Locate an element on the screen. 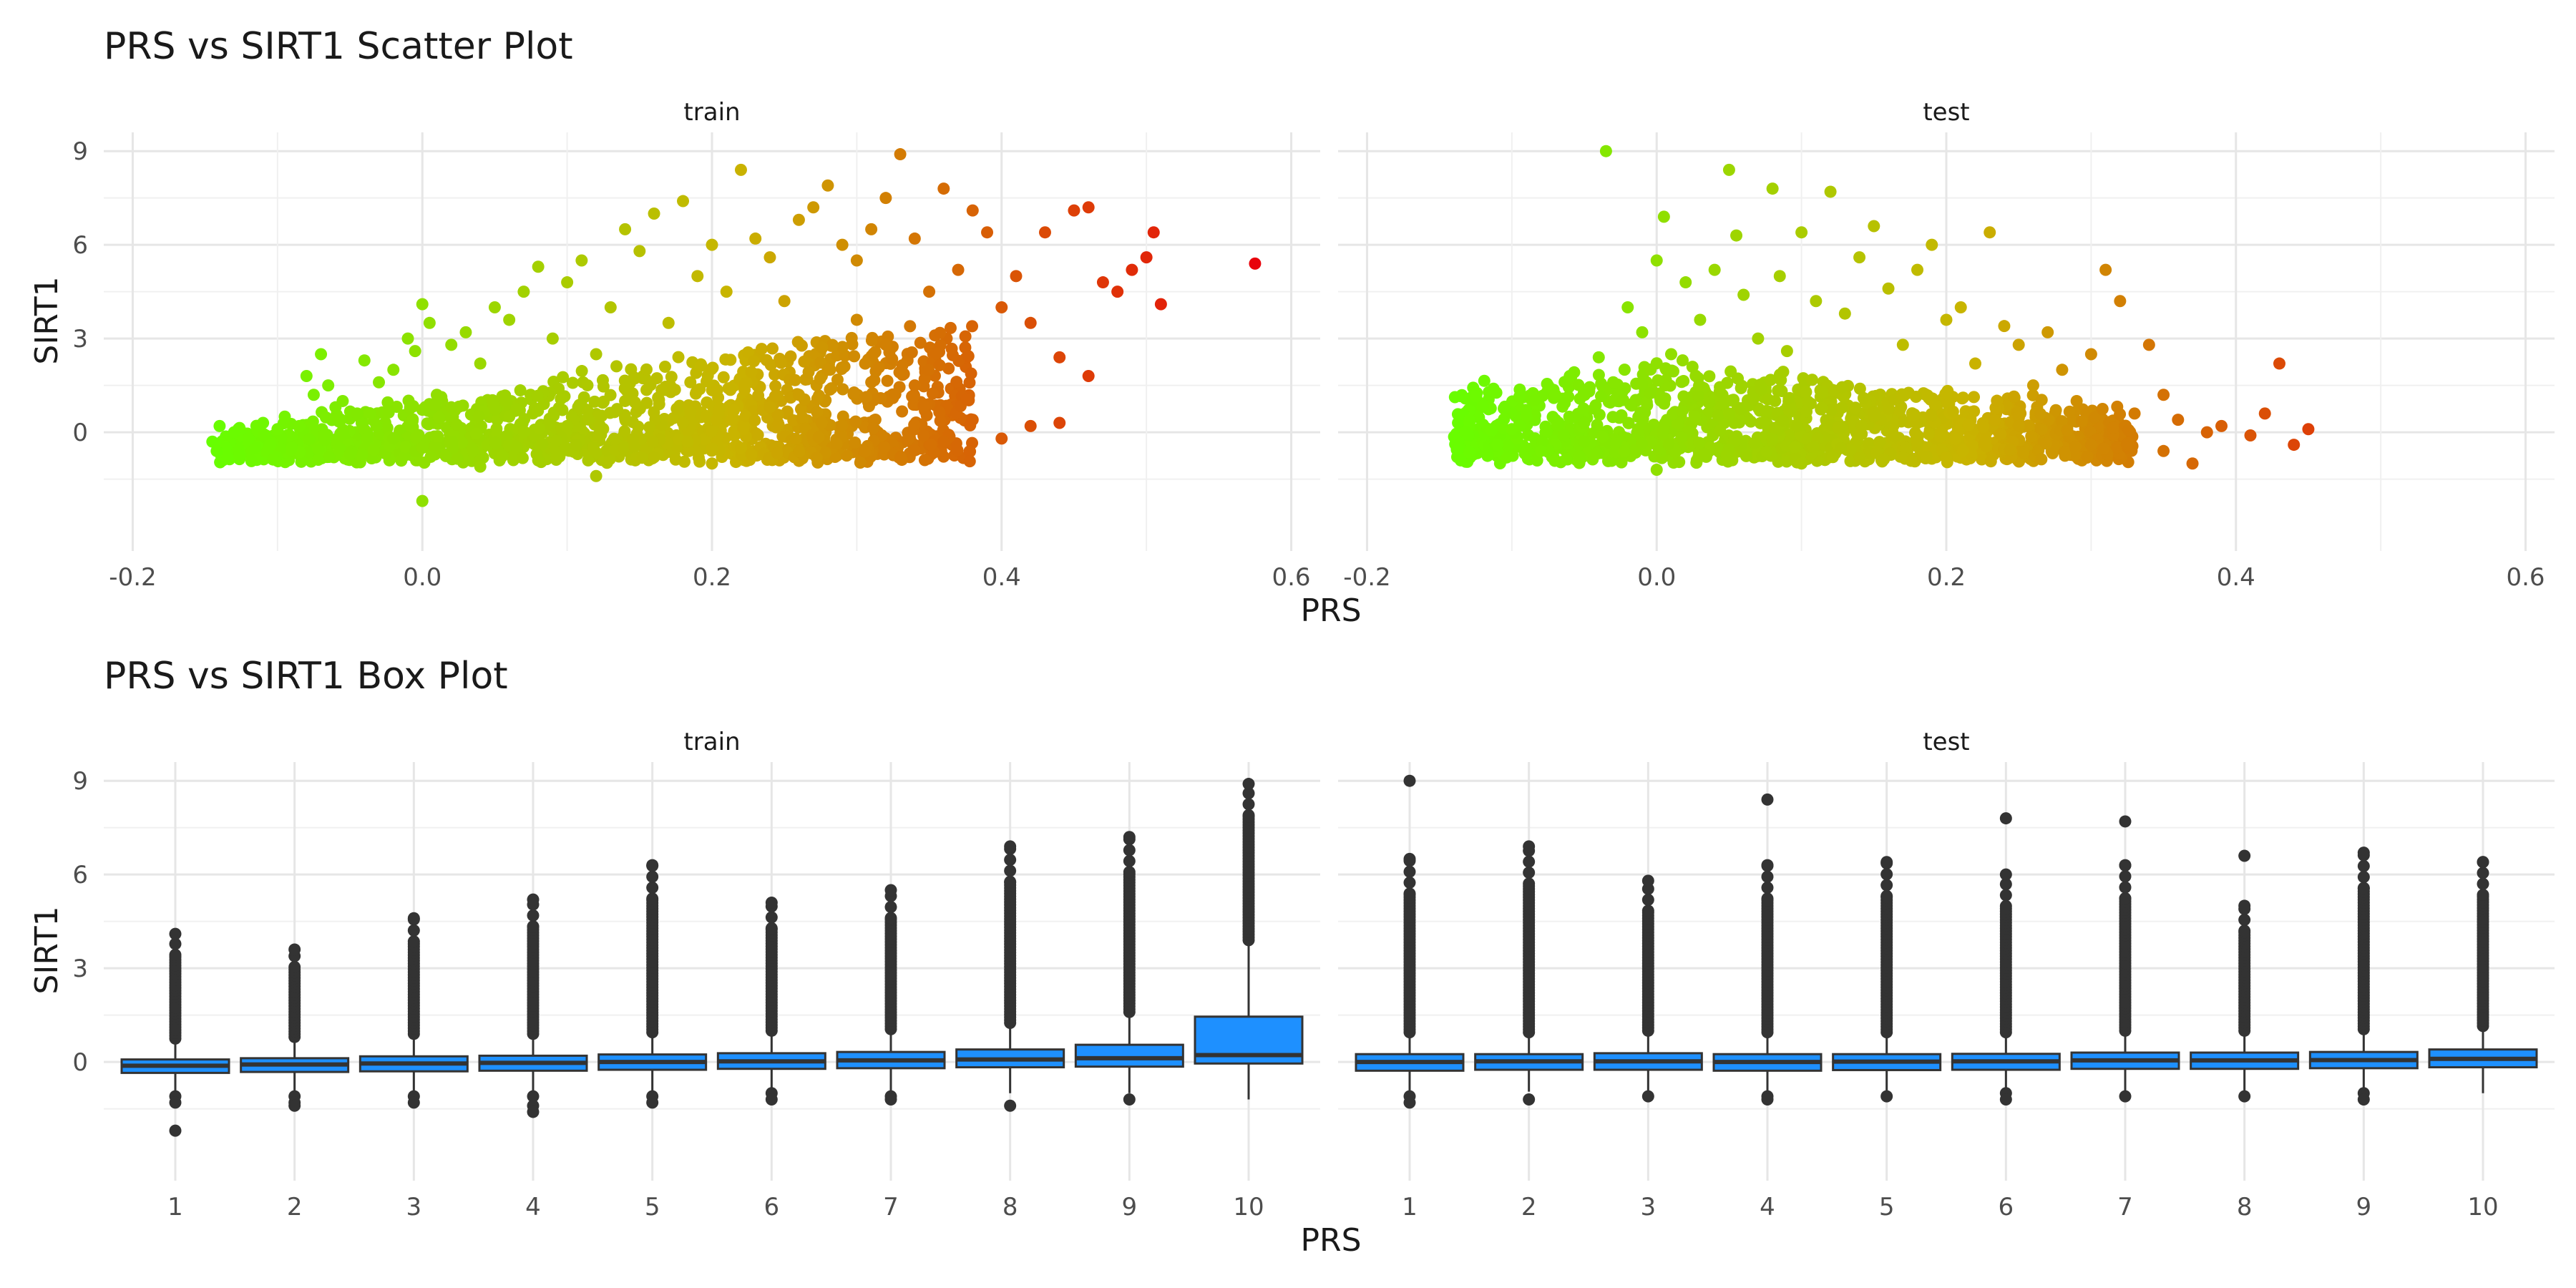  box-title: PRS vs SIRT1 Box Plot is located at coordinates (306, 676).